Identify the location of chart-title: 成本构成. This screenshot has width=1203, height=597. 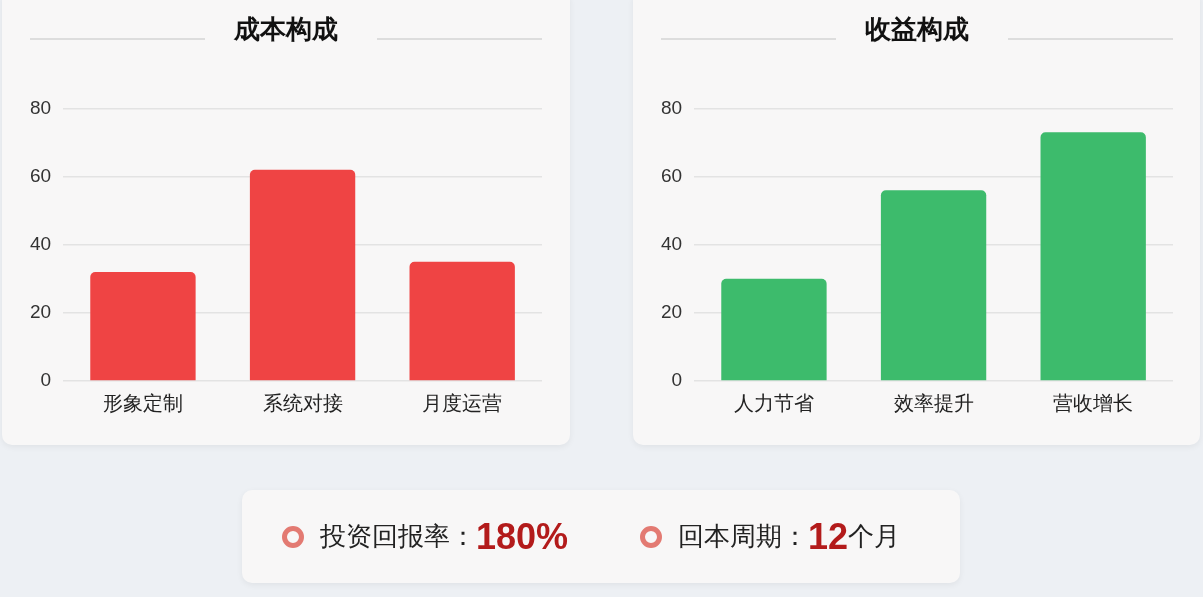
(286, 29).